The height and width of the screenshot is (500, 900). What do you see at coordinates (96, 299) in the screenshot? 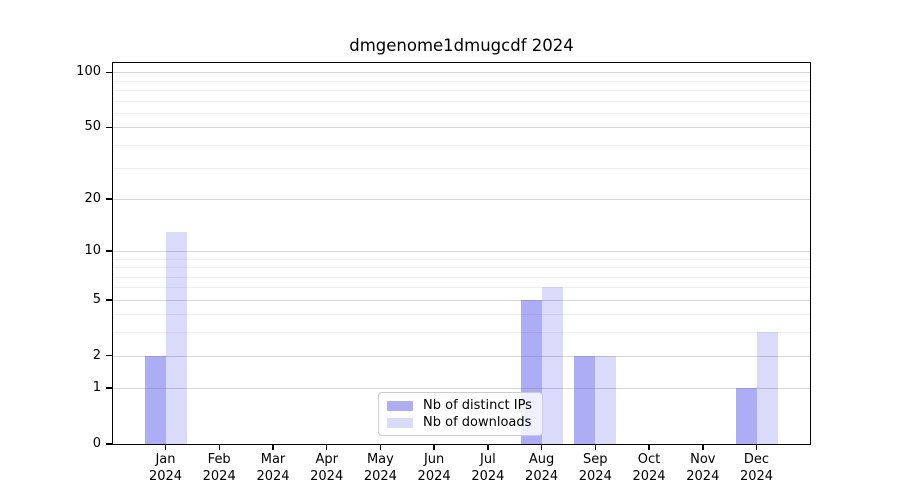
I see `y-axis-tick-label: 5` at bounding box center [96, 299].